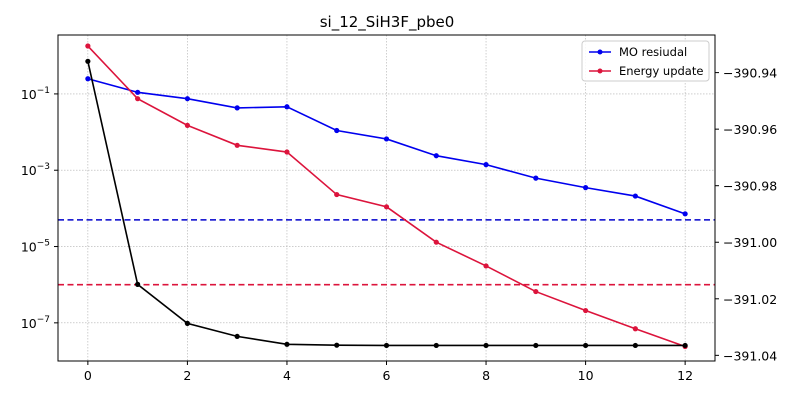 This screenshot has width=800, height=400. I want to click on y-axis-left: 10⁻¹ 10⁻³ 10⁻⁵ 10⁻⁷, so click(39, 208).